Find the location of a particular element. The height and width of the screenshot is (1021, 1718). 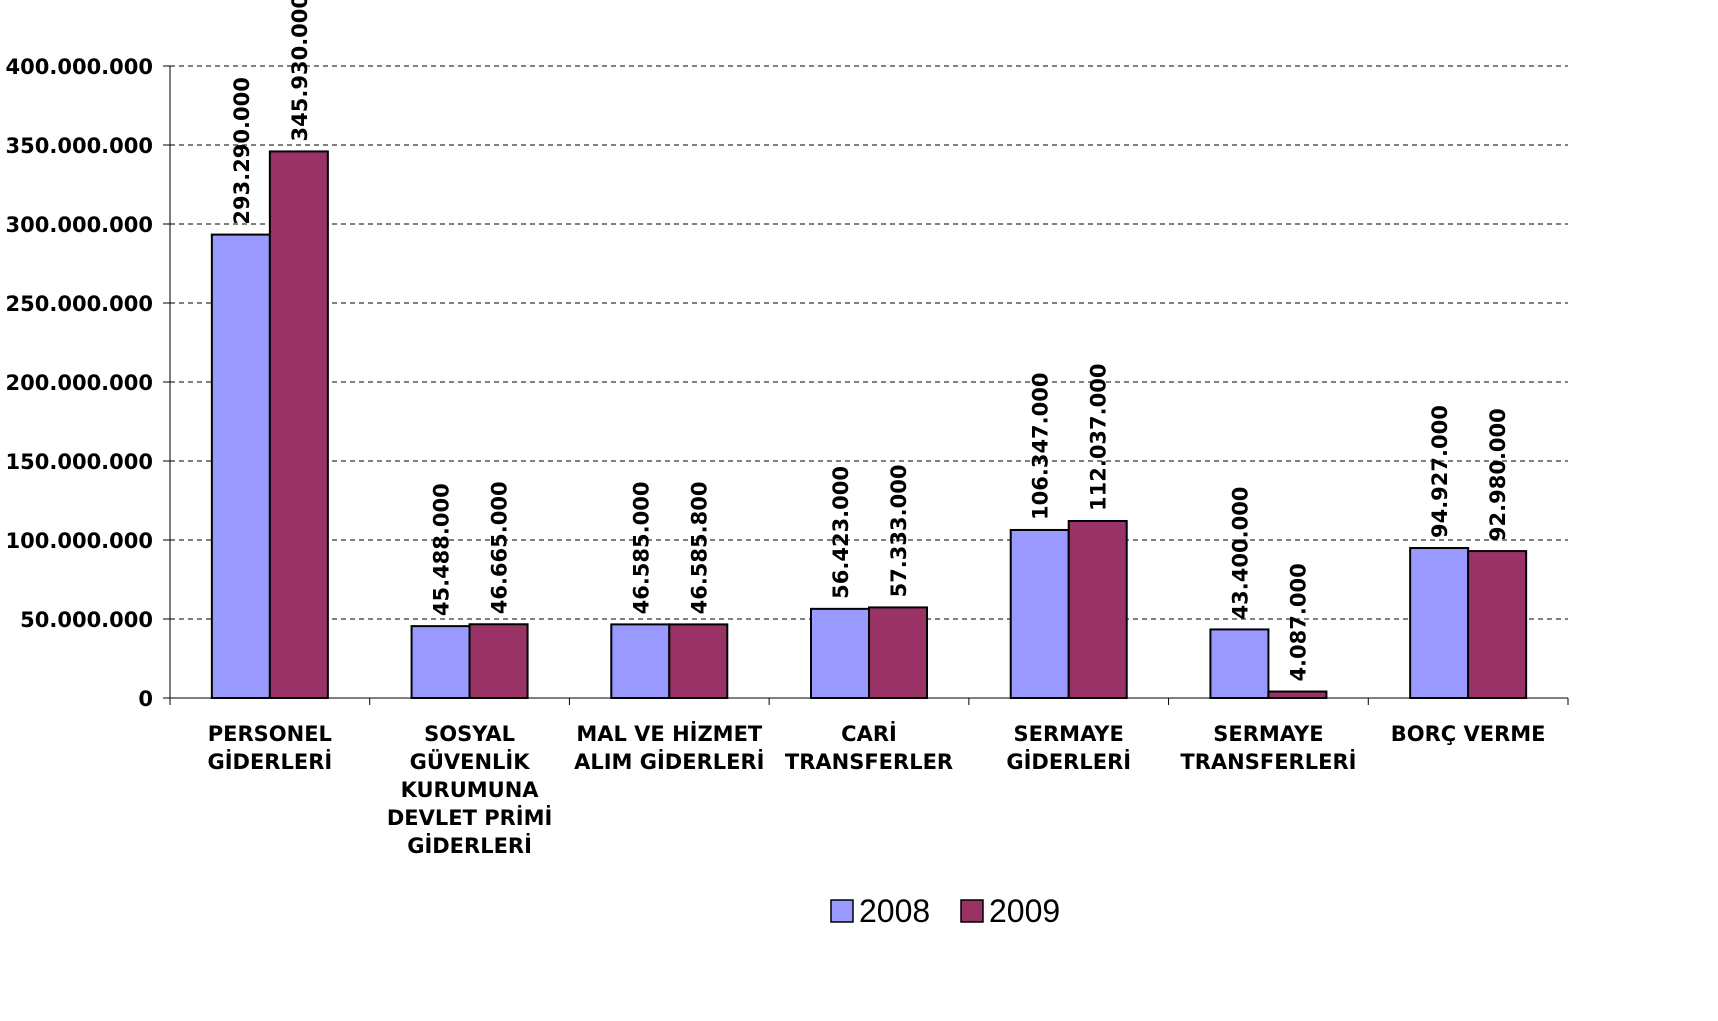

x-category-label: CARİ is located at coordinates (869, 733).